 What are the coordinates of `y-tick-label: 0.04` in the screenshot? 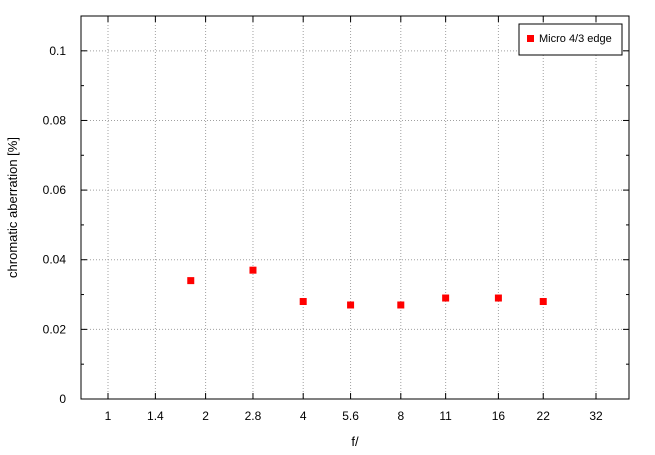 It's located at (55, 260).